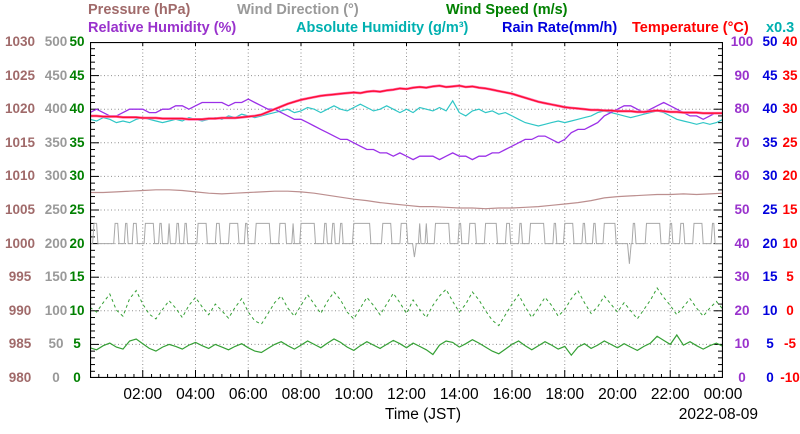 The width and height of the screenshot is (800, 434). I want to click on relative-humidity-line, so click(406, 129).